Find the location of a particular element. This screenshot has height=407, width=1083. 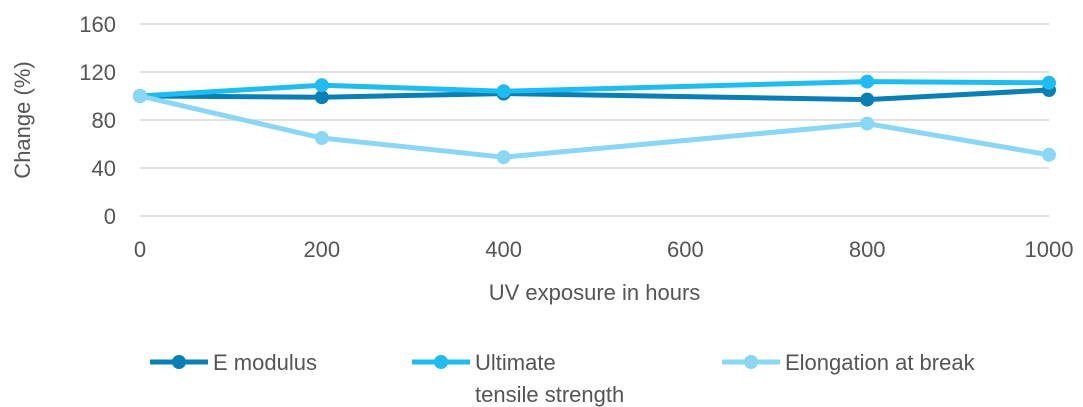

x-tick-label: 0 is located at coordinates (140, 249).